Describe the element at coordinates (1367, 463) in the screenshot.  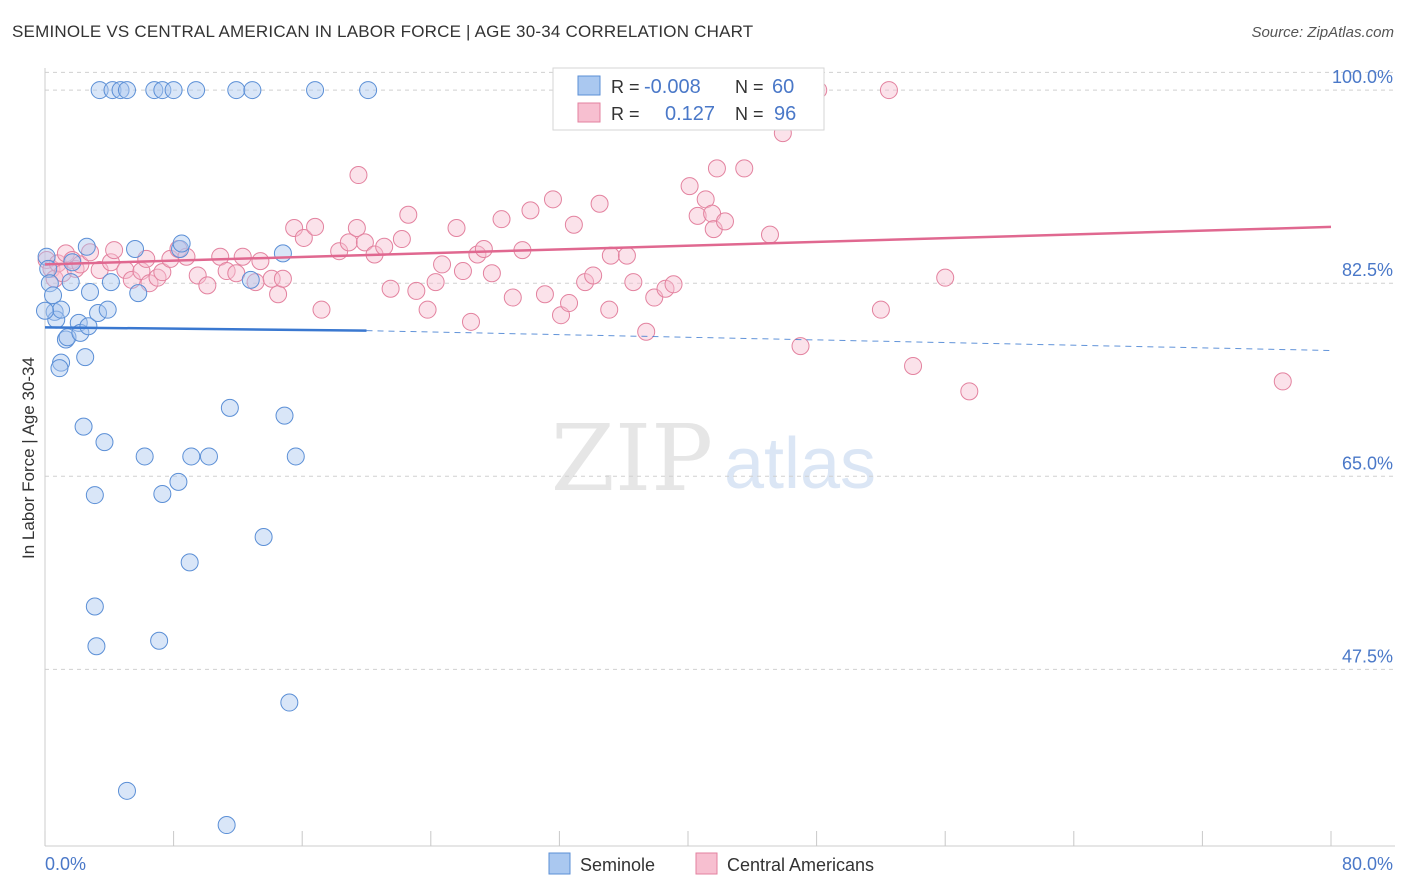
I see `y-tick-label: 65.0%` at that location.